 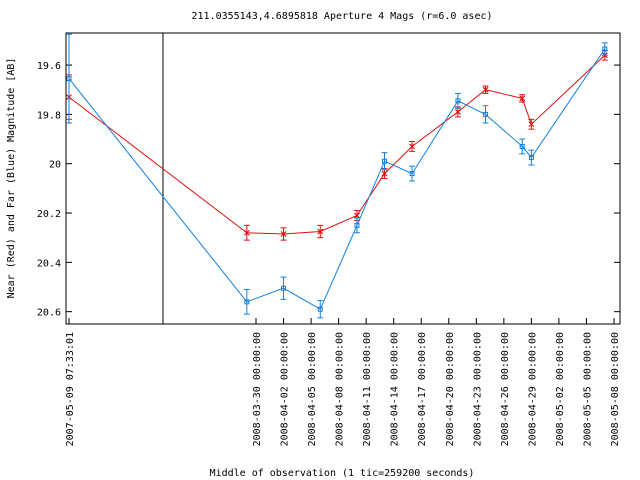 What do you see at coordinates (312, 389) in the screenshot?
I see `x-tick-label: 2008-04-05 00:00:00` at bounding box center [312, 389].